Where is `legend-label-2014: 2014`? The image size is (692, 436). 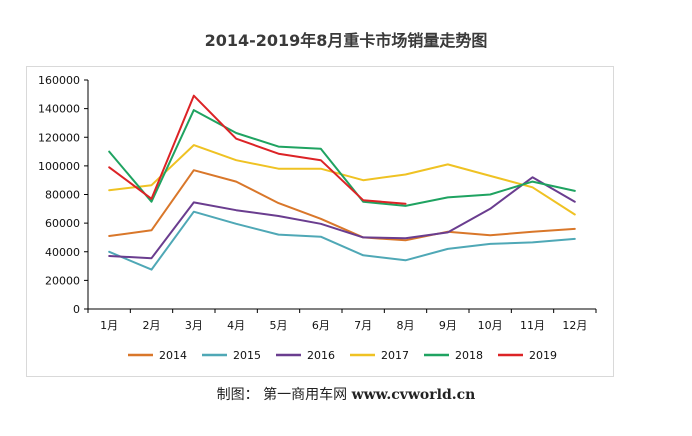
legend-label-2014: 2014 is located at coordinates (173, 355).